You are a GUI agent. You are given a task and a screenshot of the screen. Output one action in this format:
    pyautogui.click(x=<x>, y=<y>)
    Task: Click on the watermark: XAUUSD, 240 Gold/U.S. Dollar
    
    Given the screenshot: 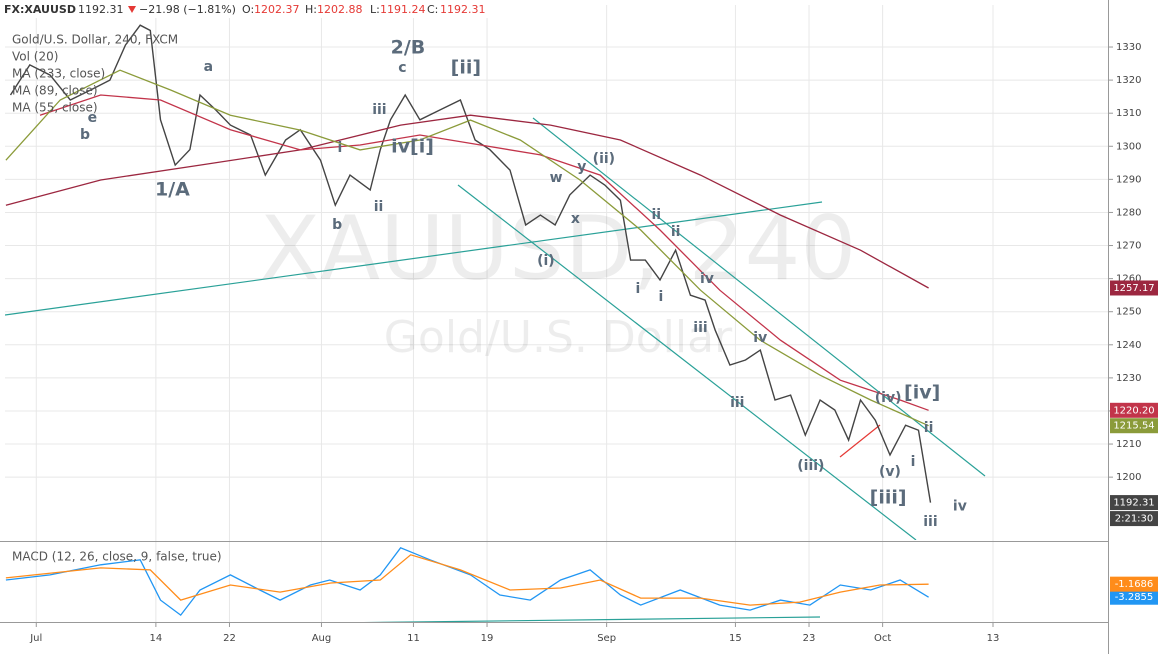 What is the action you would take?
    pyautogui.click(x=558, y=280)
    